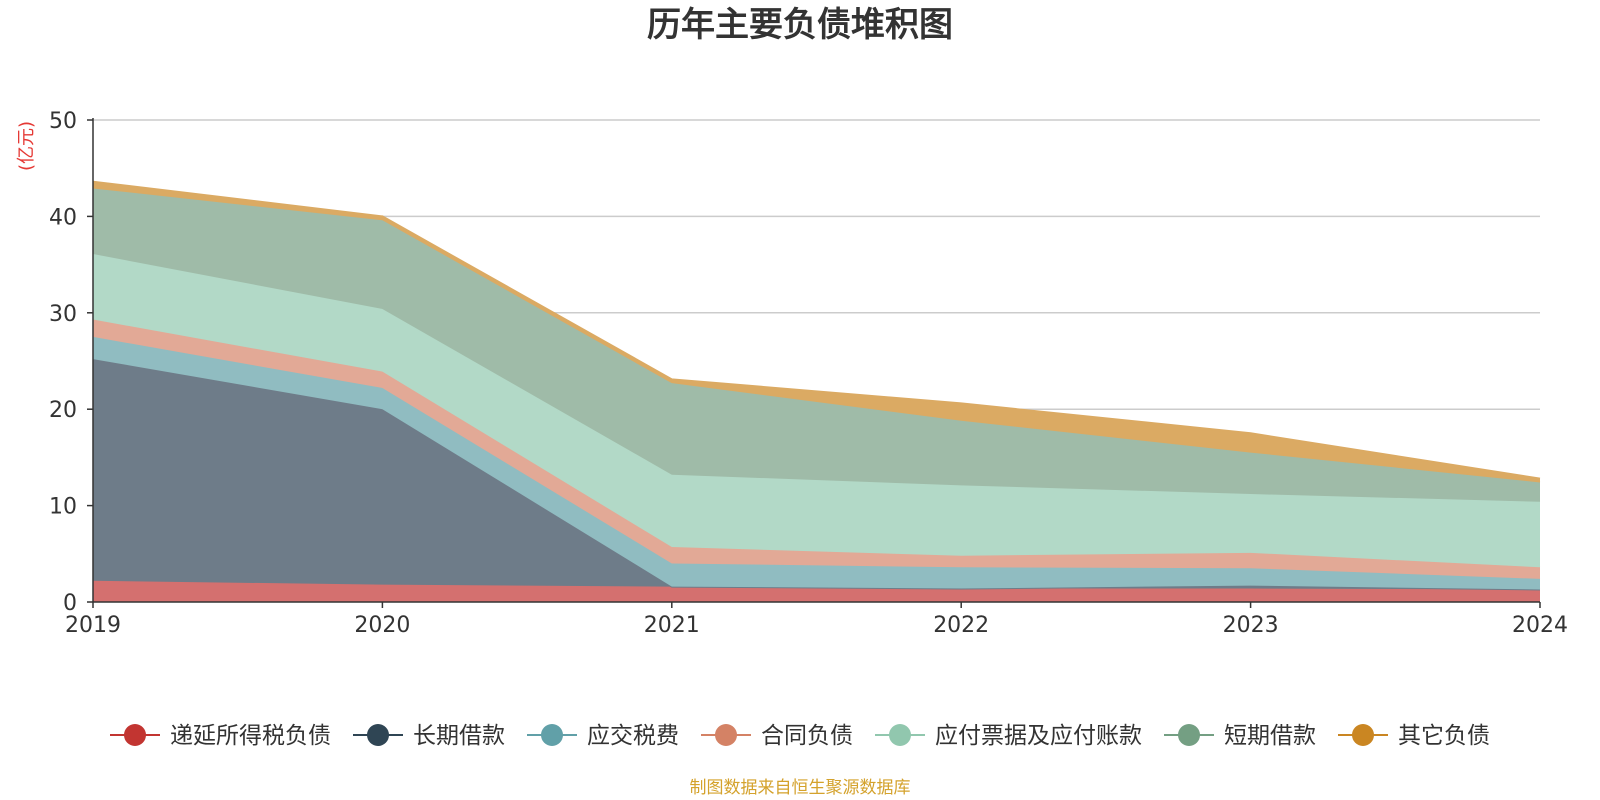 The height and width of the screenshot is (800, 1600). I want to click on y-tick-label-1: 10, so click(63, 507).